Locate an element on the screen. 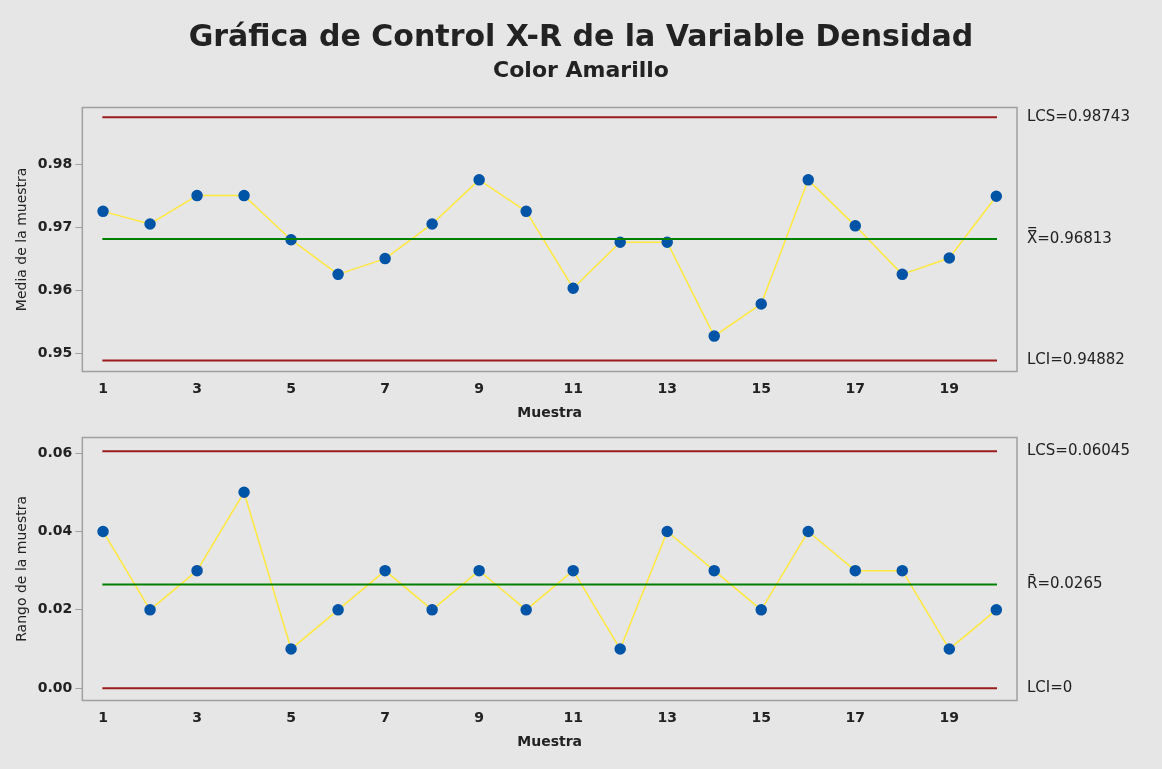  y-tick-label: 0.95 is located at coordinates (55, 351).